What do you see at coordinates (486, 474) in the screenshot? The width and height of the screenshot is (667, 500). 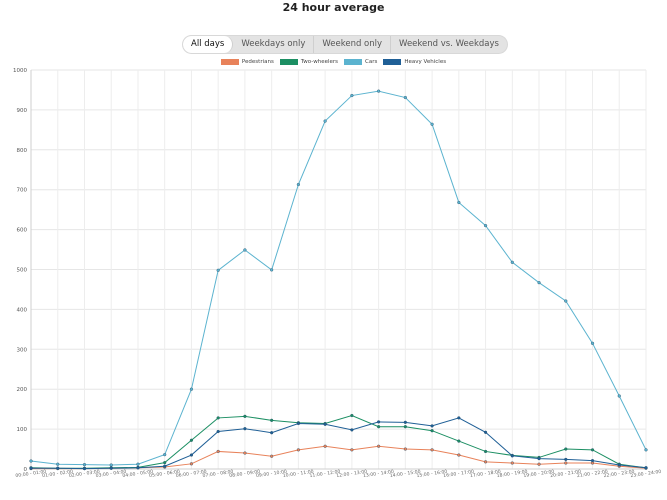 I see `x-tick-label: 17:00 - 18:00` at bounding box center [486, 474].